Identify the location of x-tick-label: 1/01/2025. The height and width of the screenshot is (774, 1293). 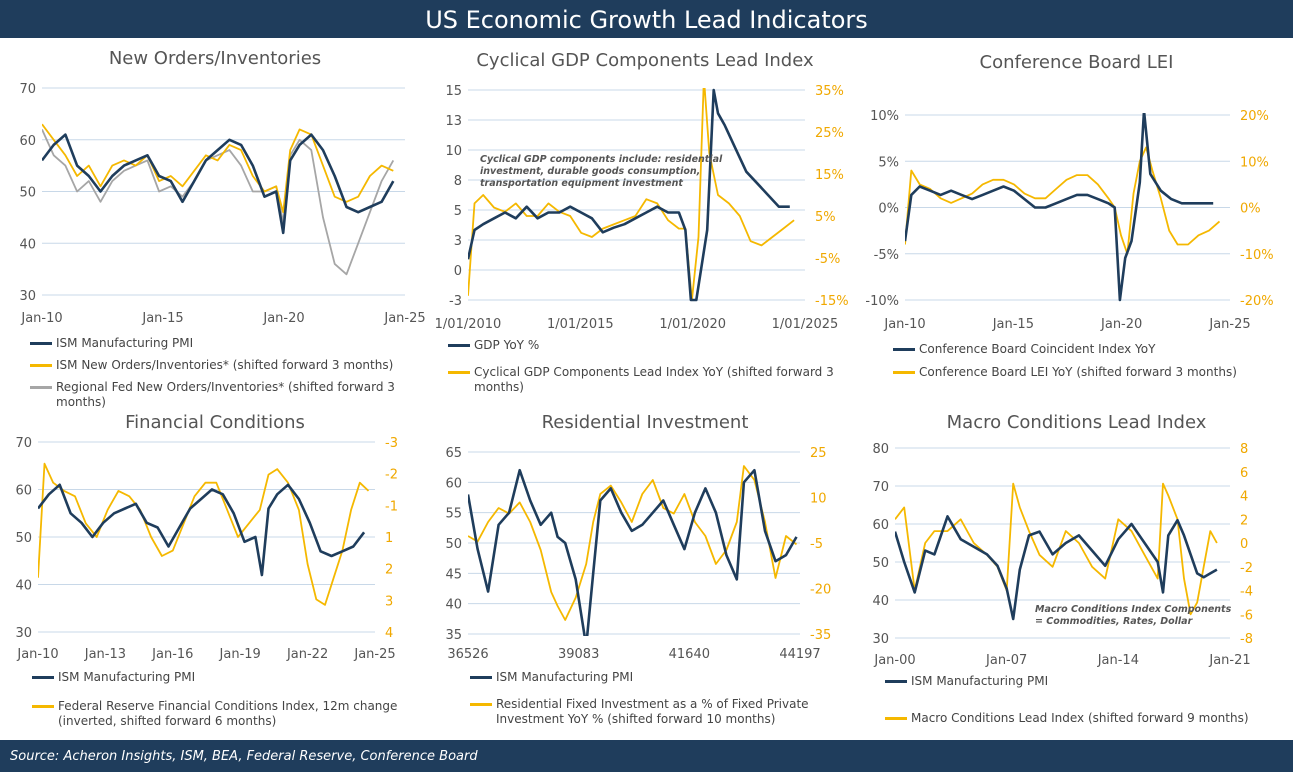
(805, 324).